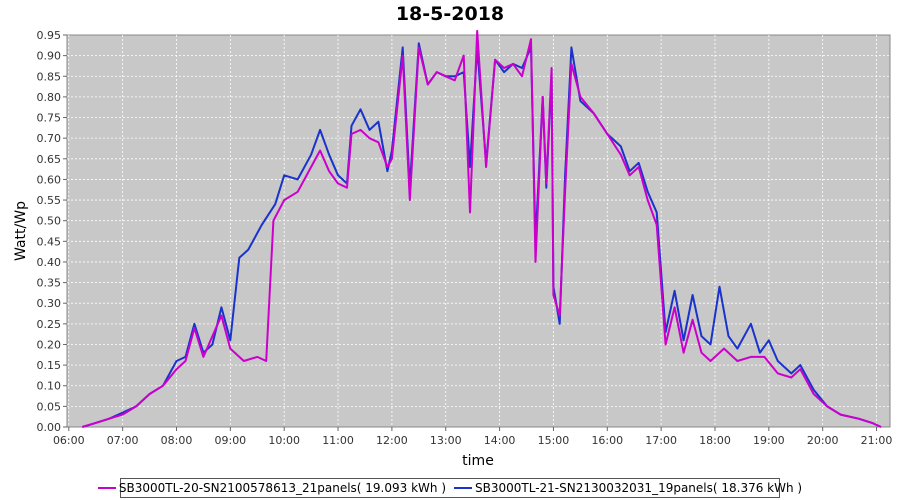 The image size is (900, 500). I want to click on y-tick-label: 0.05, so click(49, 406).